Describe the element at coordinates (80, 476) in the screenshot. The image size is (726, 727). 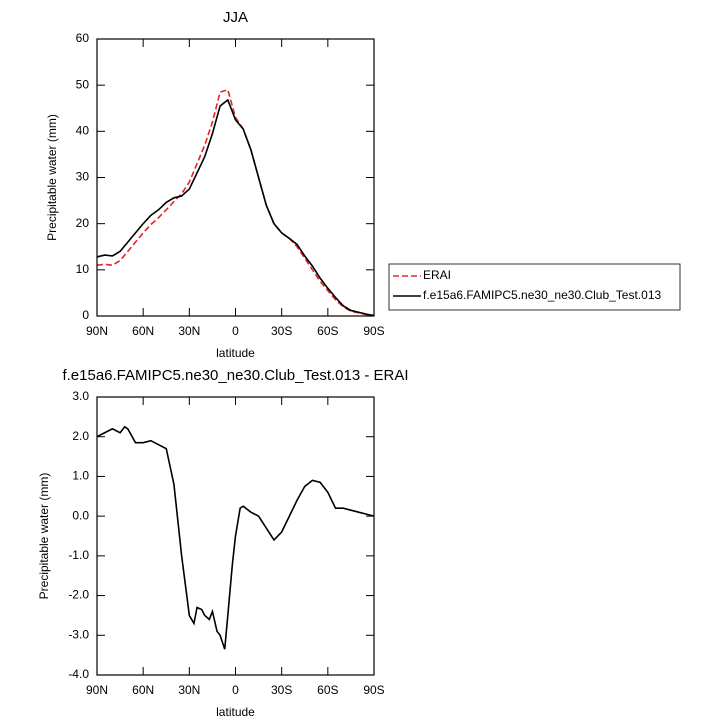
I see `y-tick-label: 1.0` at that location.